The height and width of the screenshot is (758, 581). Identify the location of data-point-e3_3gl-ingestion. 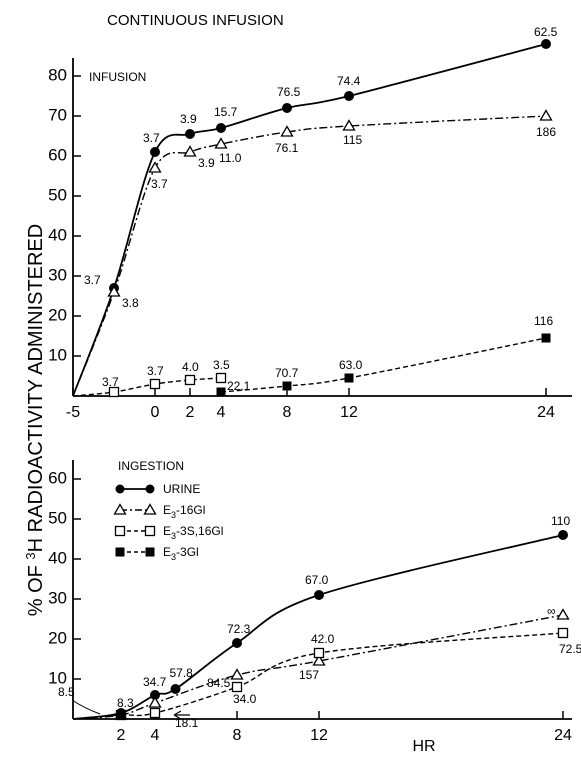
(121, 715).